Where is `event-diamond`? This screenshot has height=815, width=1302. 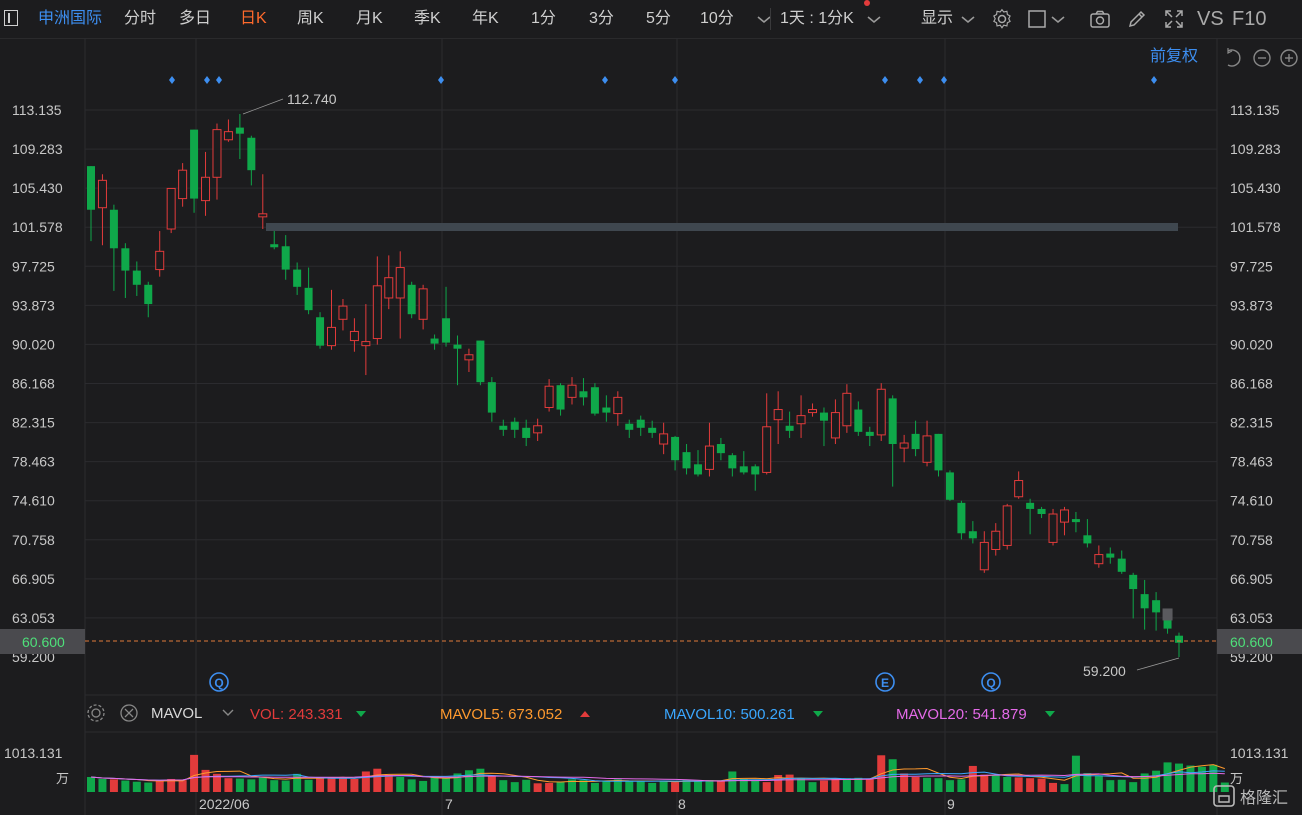
event-diamond is located at coordinates (675, 80).